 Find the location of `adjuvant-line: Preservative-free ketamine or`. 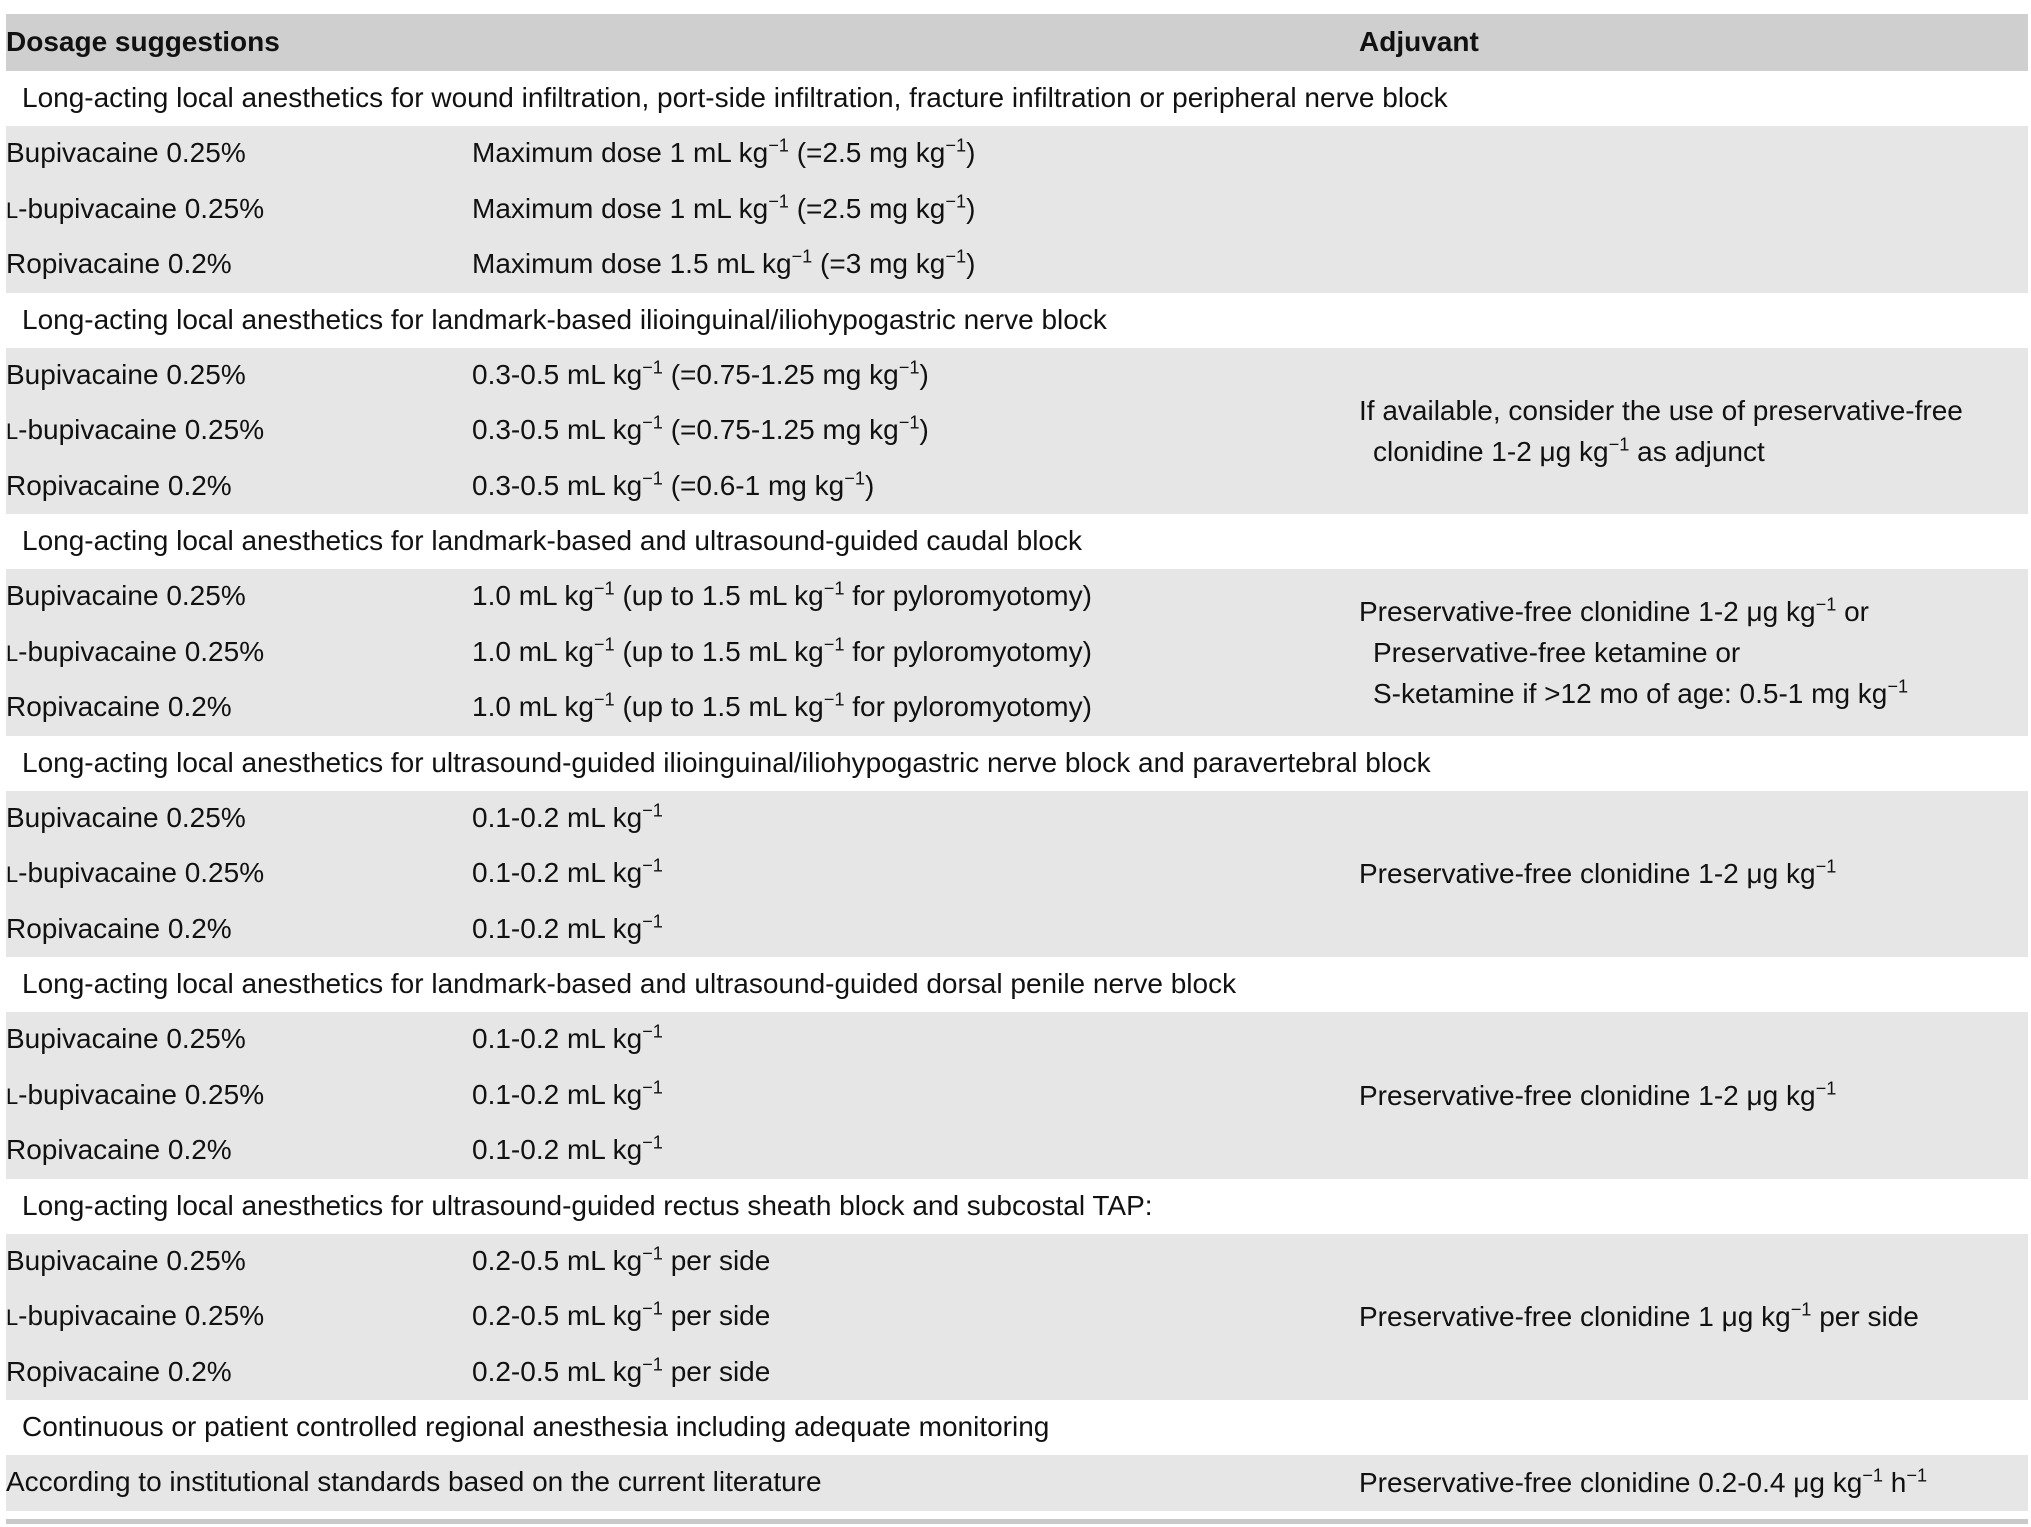

adjuvant-line: Preservative-free ketamine or is located at coordinates (1557, 652).